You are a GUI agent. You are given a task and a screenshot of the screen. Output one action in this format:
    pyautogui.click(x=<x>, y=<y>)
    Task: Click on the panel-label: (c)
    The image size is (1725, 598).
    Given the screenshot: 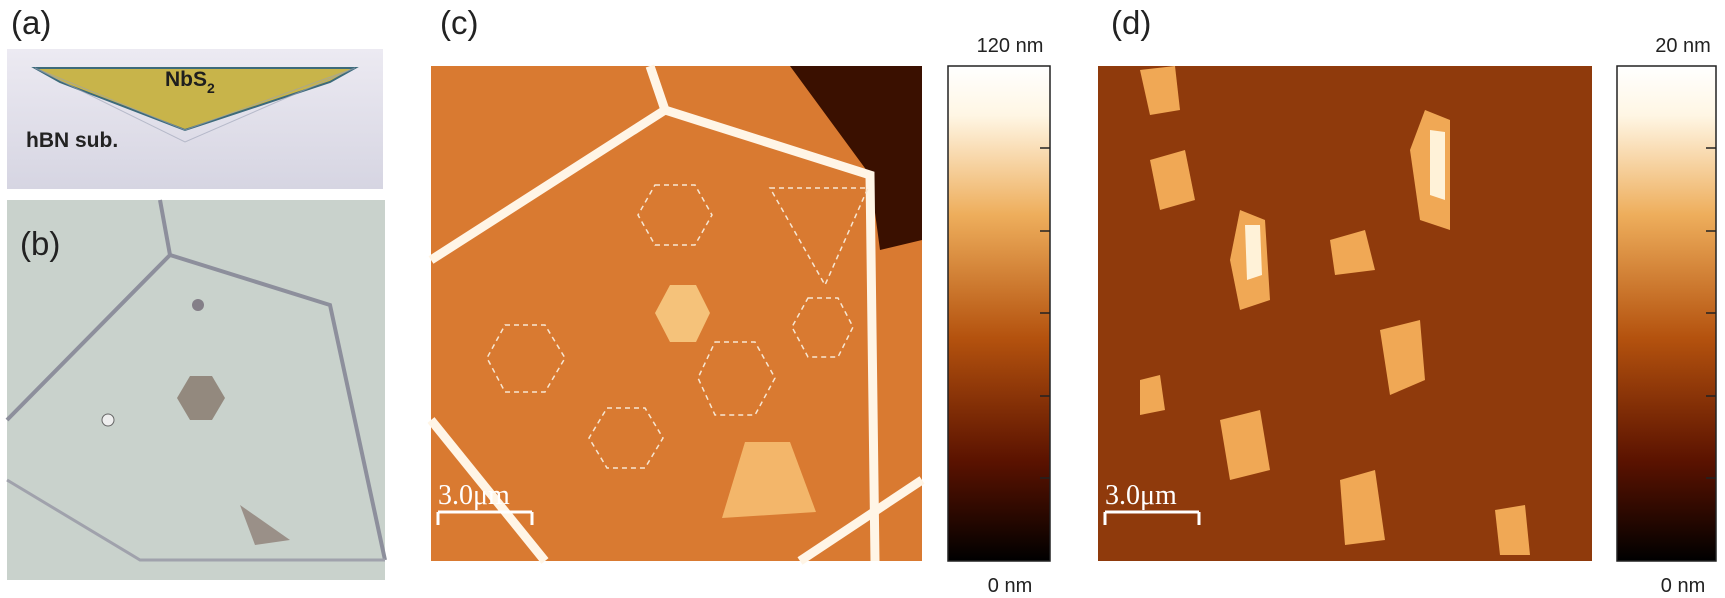 What is the action you would take?
    pyautogui.click(x=459, y=22)
    